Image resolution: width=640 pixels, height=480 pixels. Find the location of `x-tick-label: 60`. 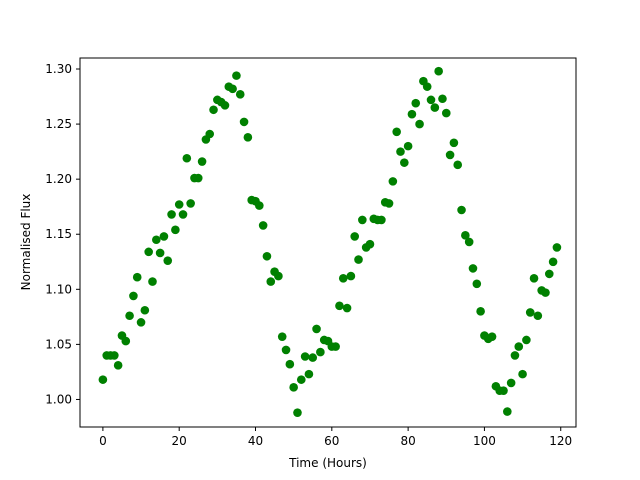

x-tick-label: 60 is located at coordinates (331, 441).